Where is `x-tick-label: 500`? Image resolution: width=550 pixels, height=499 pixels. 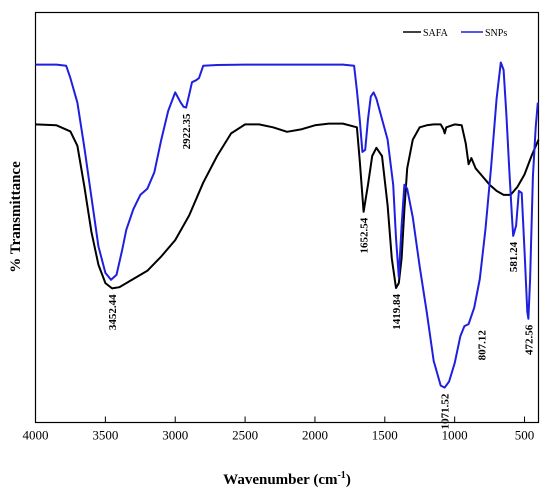 x-tick-label: 500 is located at coordinates (525, 435).